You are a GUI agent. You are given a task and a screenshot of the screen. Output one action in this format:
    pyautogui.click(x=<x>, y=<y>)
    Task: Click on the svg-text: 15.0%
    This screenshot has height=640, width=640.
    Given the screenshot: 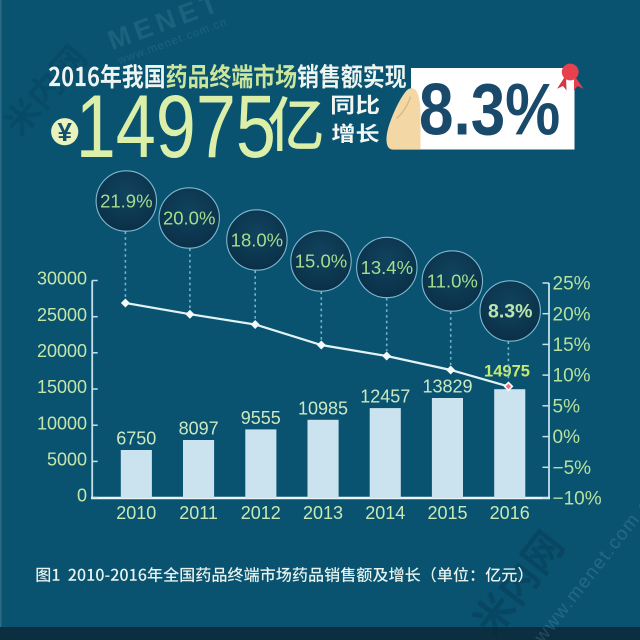 What is the action you would take?
    pyautogui.click(x=321, y=260)
    